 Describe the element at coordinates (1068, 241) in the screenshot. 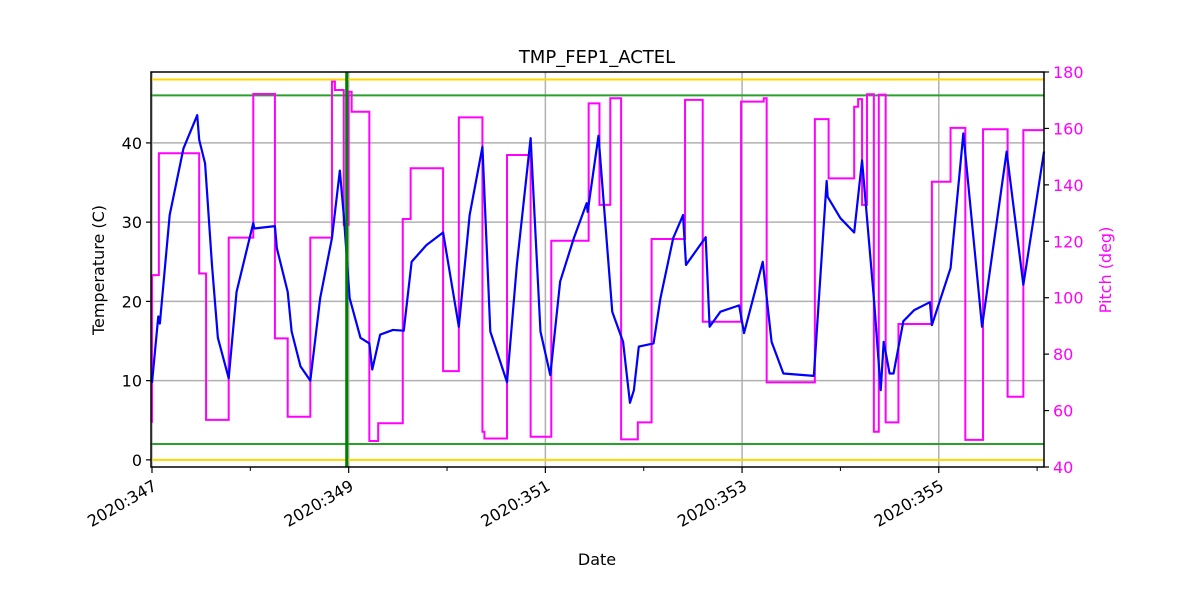

I see `y-right-tick-label: 120` at that location.